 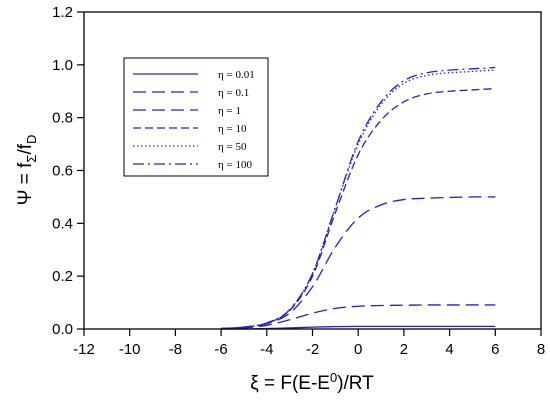 I want to click on x-tick-label: -6, so click(x=220, y=349).